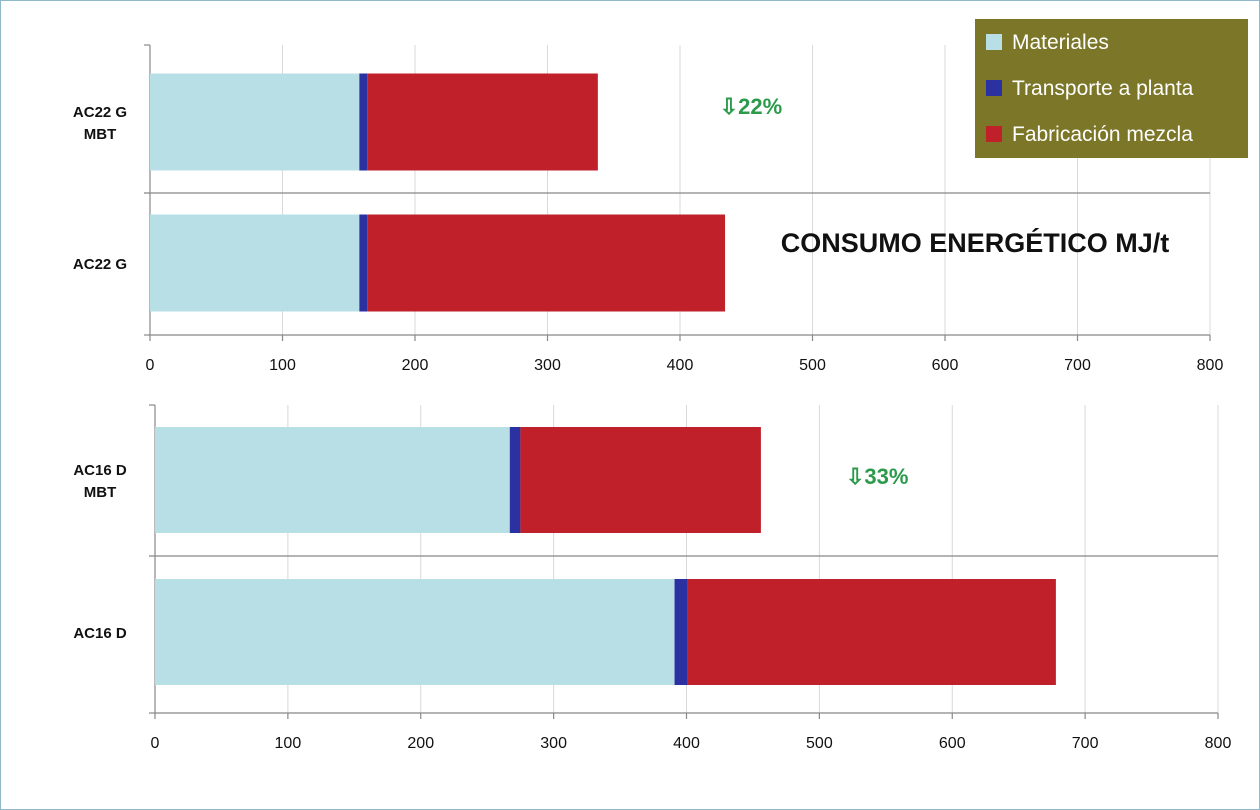 The image size is (1260, 810). What do you see at coordinates (751, 106) in the screenshot?
I see `reduction-annotation: ⇩22%` at bounding box center [751, 106].